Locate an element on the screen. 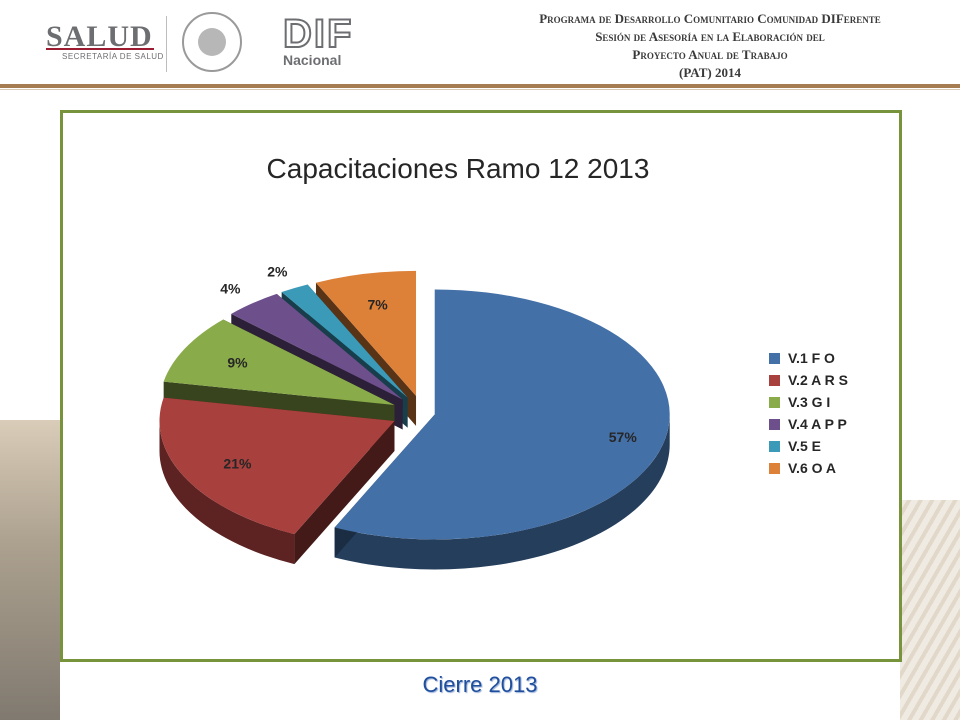 This screenshot has width=960, height=720. salud-logo-bar is located at coordinates (100, 49).